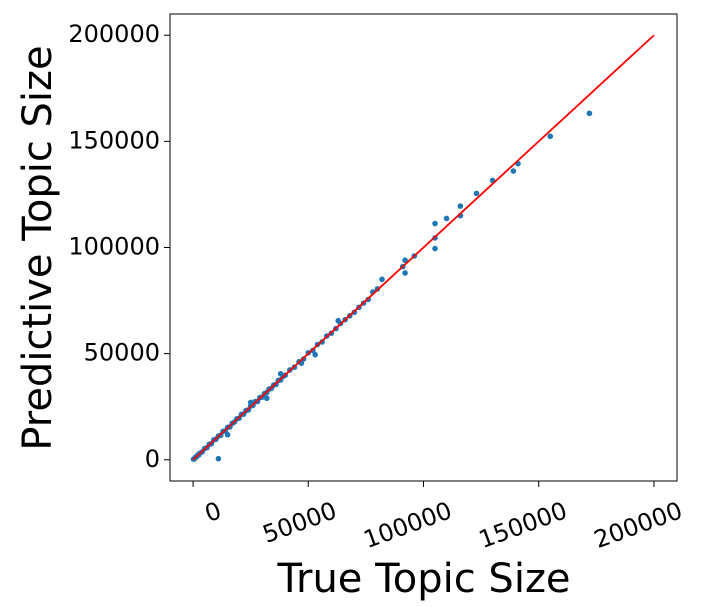  What do you see at coordinates (38, 247) in the screenshot?
I see `y-axis-title: Predictive Topic Size` at bounding box center [38, 247].